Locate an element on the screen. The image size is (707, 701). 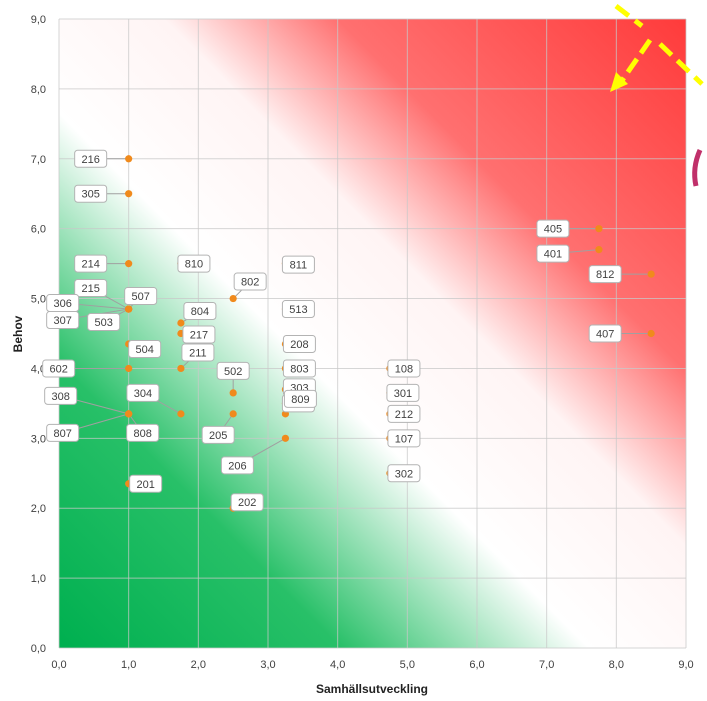
data-label: 205 is located at coordinates (218, 434).